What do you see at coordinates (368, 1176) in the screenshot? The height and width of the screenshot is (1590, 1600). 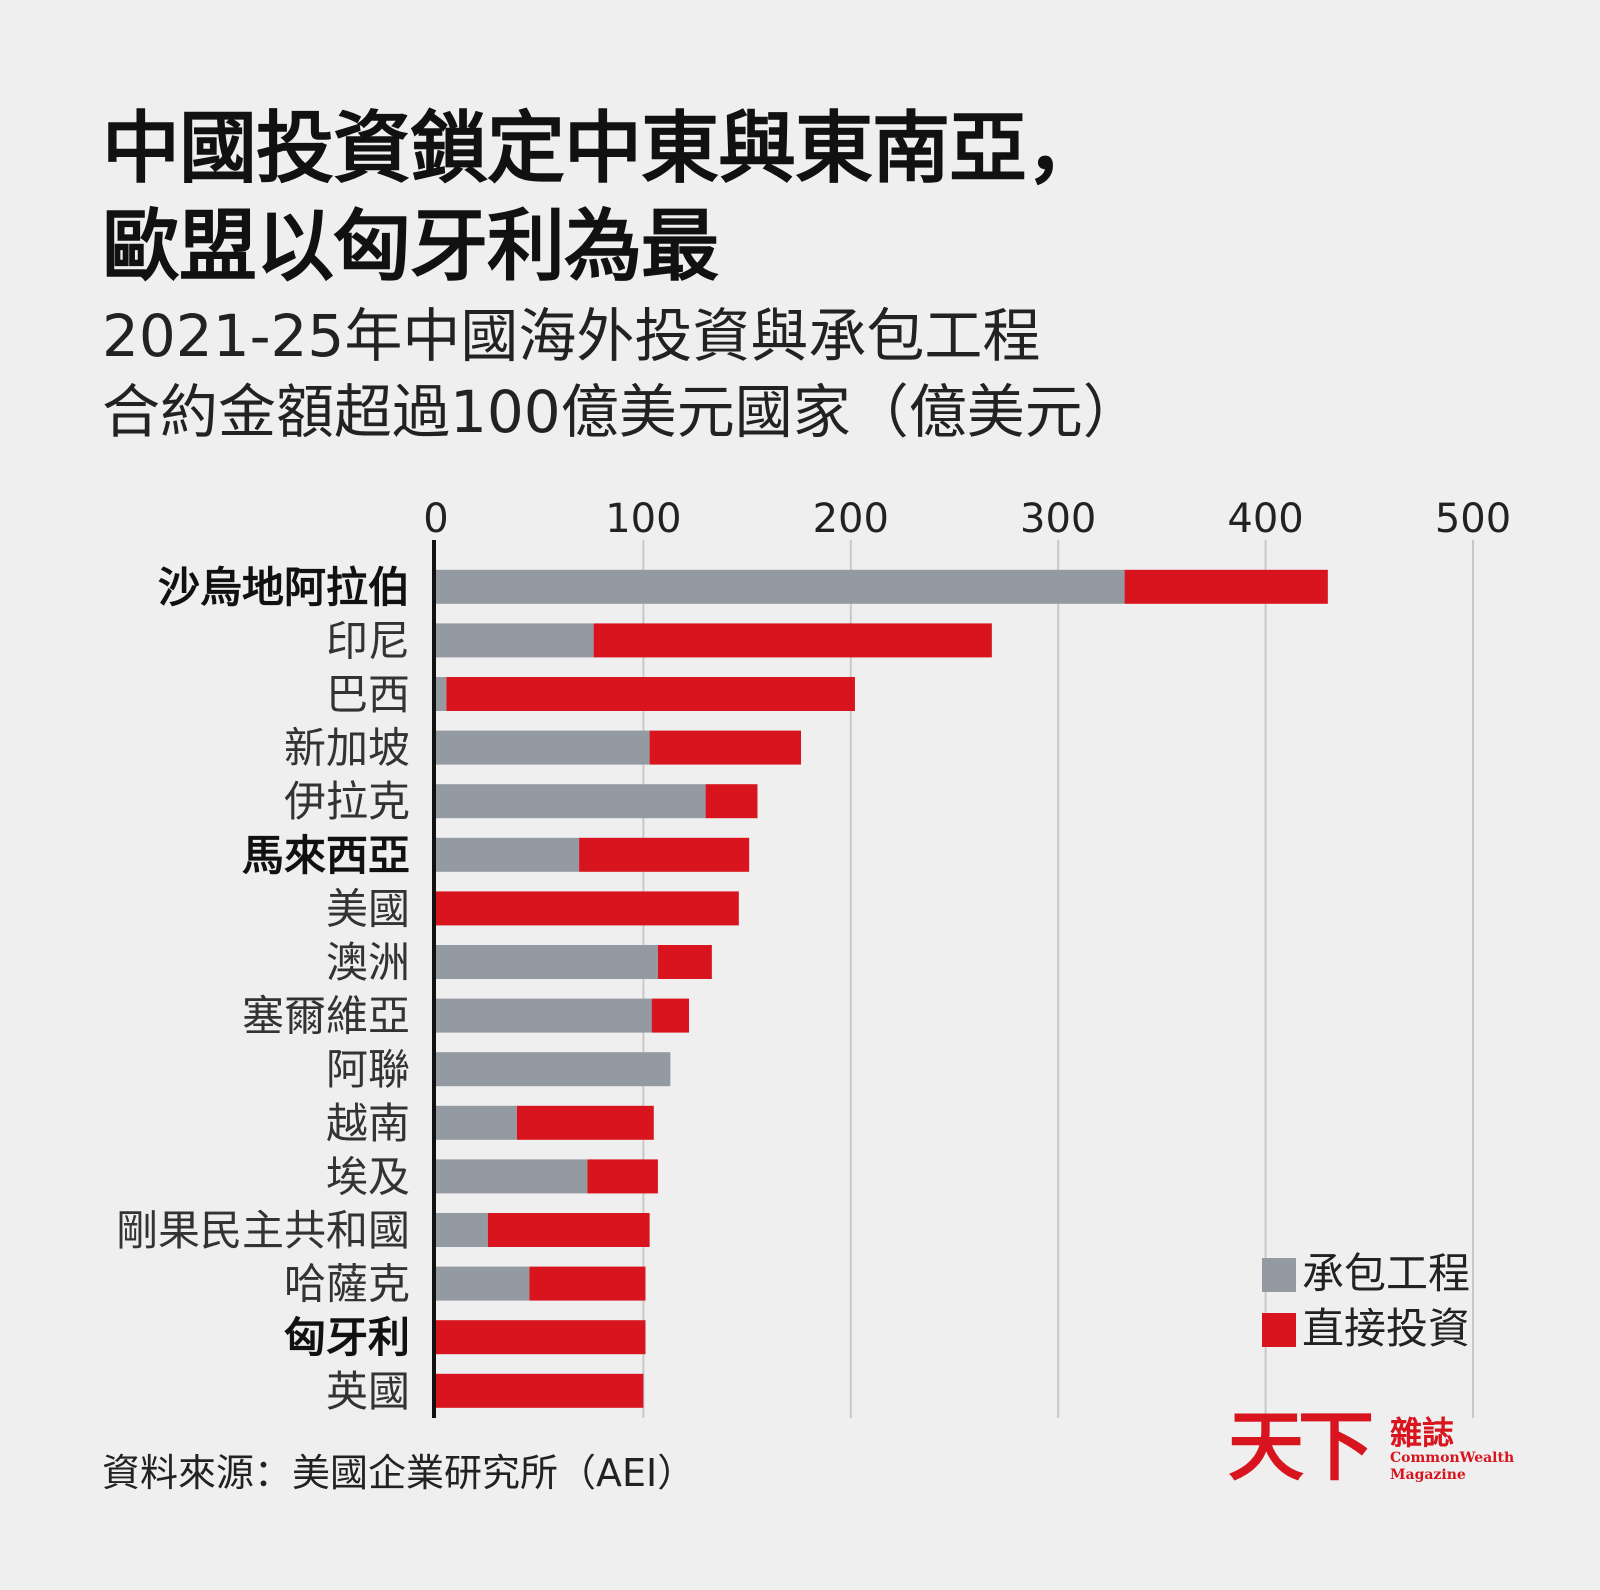 I see `category-label: 埃及` at bounding box center [368, 1176].